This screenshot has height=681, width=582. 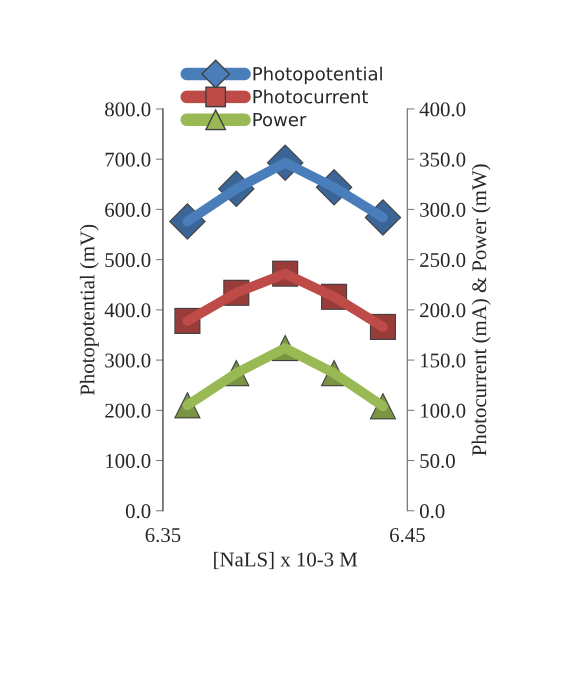 I want to click on y-axis-title: Photopotential (mV), so click(x=89, y=310).